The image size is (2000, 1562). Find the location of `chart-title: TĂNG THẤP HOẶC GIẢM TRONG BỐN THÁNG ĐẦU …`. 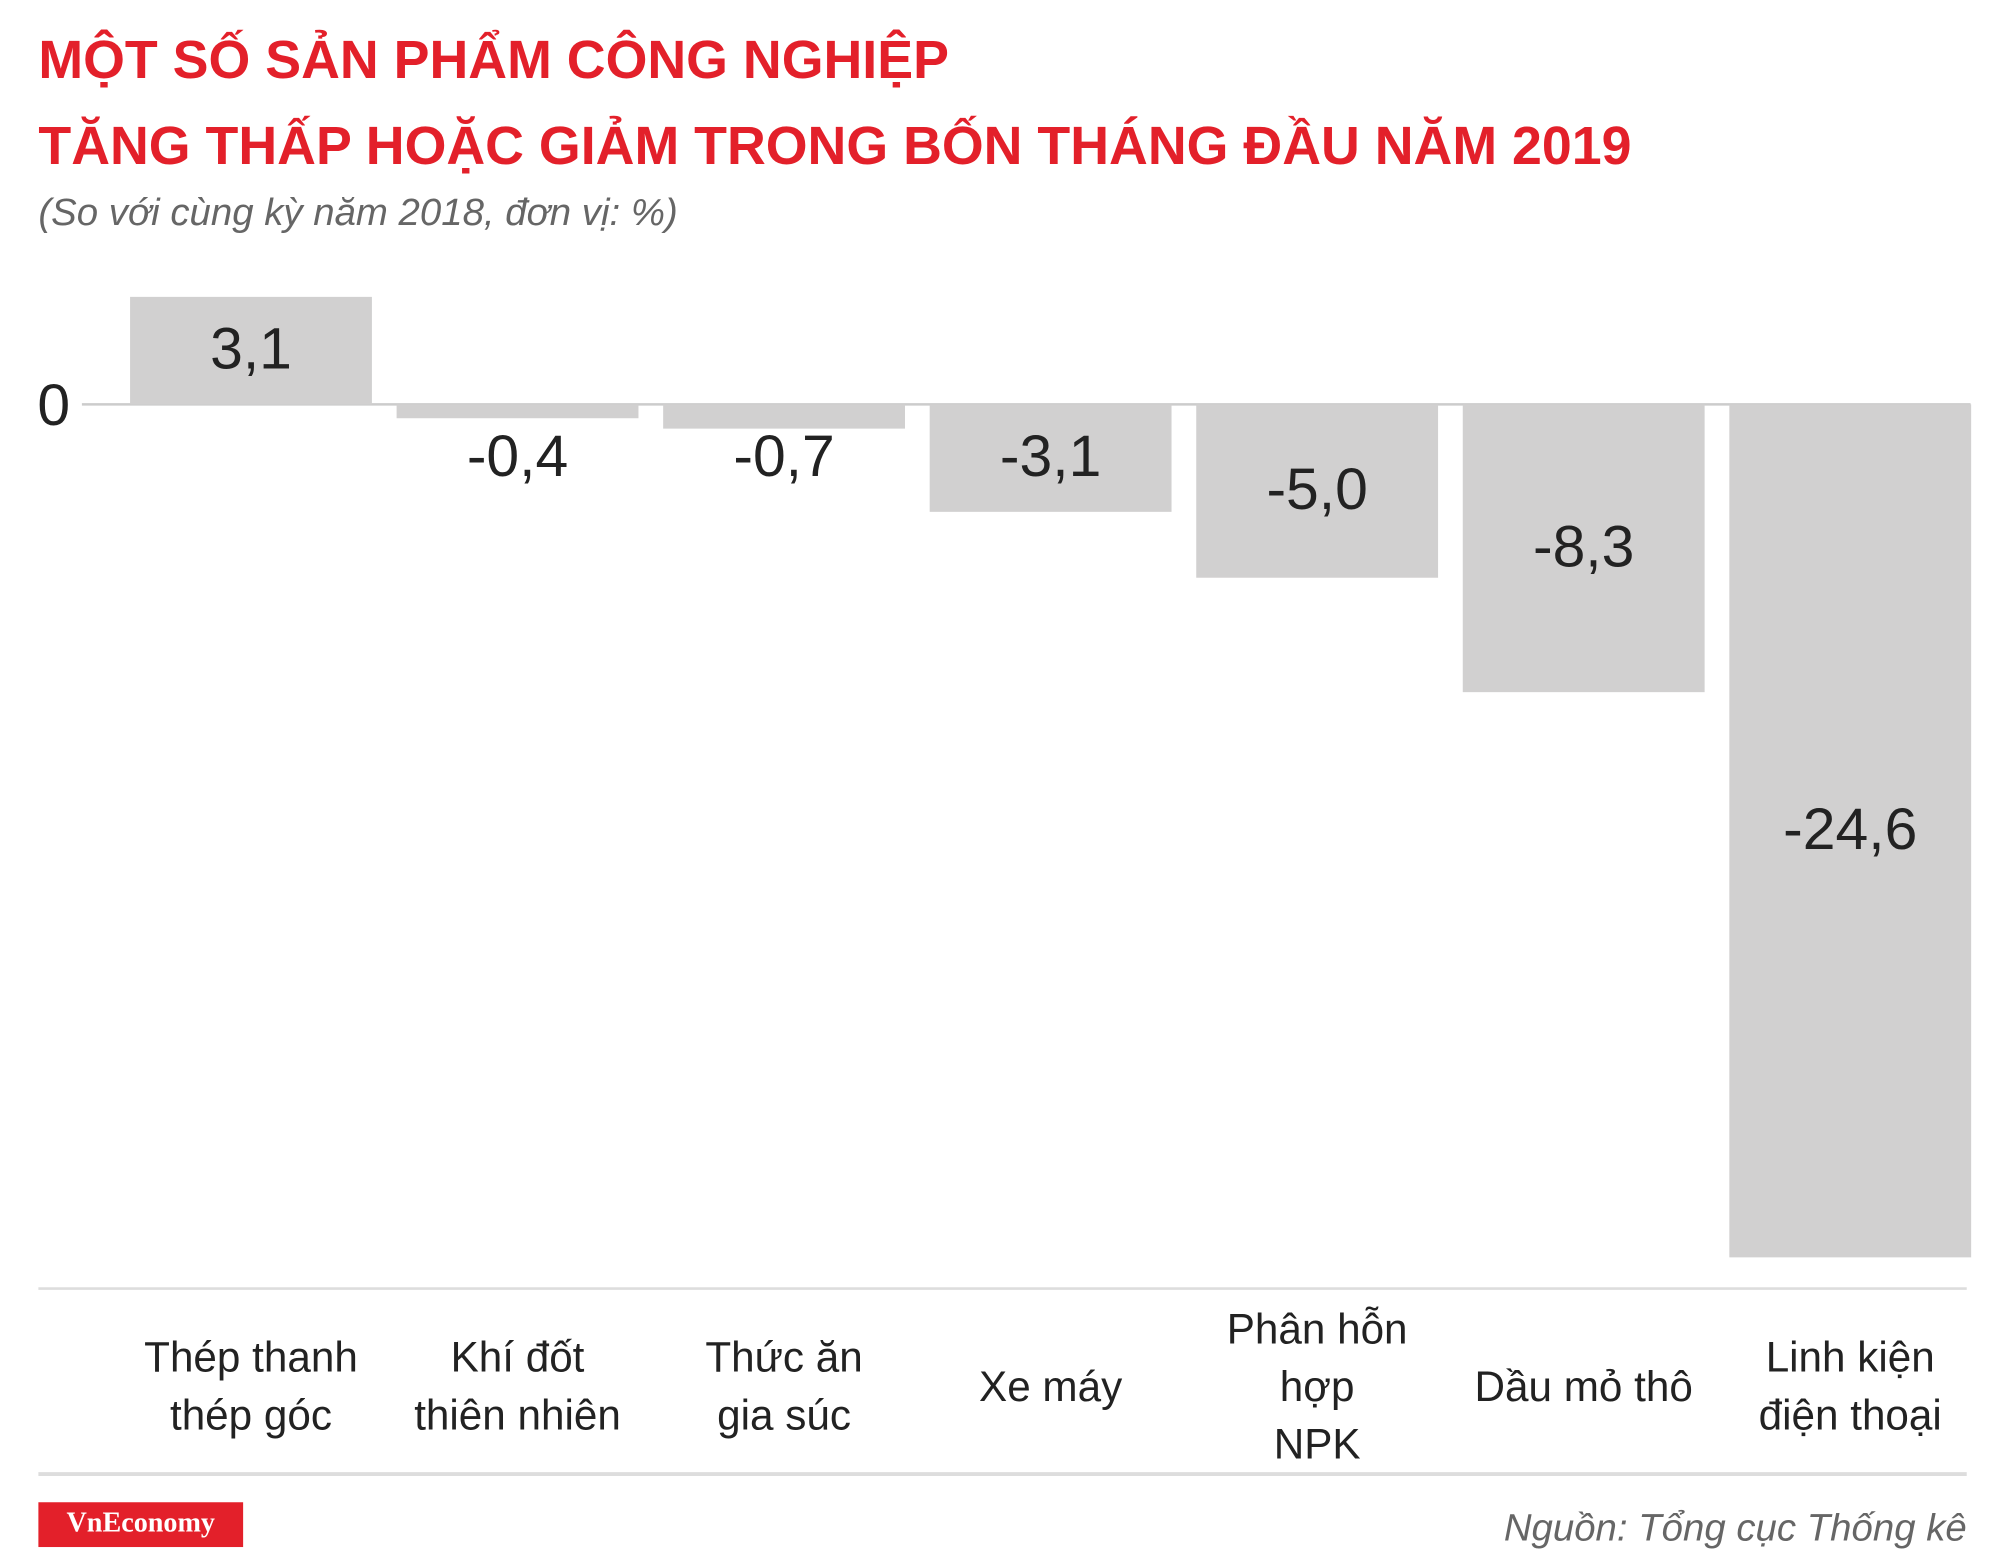

chart-title: TĂNG THẤP HOẶC GIẢM TRONG BỐN THÁNG ĐẦU … is located at coordinates (834, 146).